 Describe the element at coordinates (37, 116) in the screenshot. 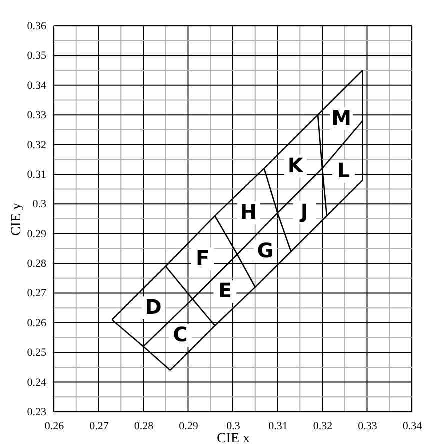

I see `y-tick-label: 0.33` at that location.